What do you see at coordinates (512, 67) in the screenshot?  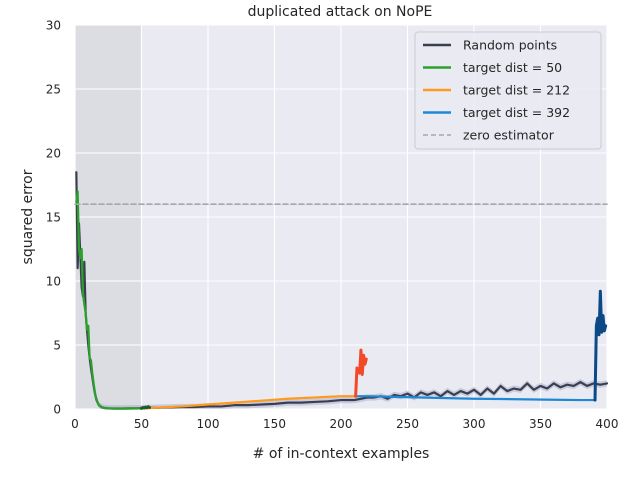 I see `legend-label: target dist = 50` at bounding box center [512, 67].